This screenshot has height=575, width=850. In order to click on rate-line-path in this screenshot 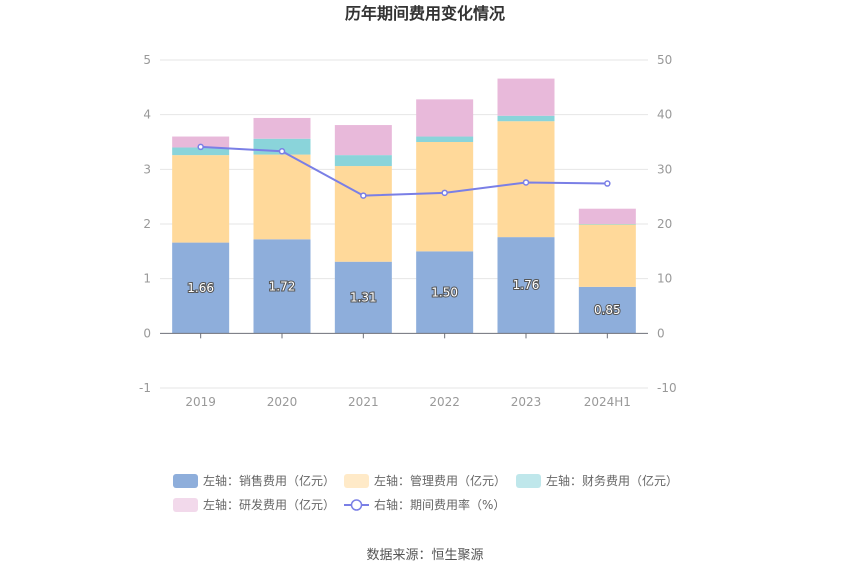, I will do `click(404, 171)`.